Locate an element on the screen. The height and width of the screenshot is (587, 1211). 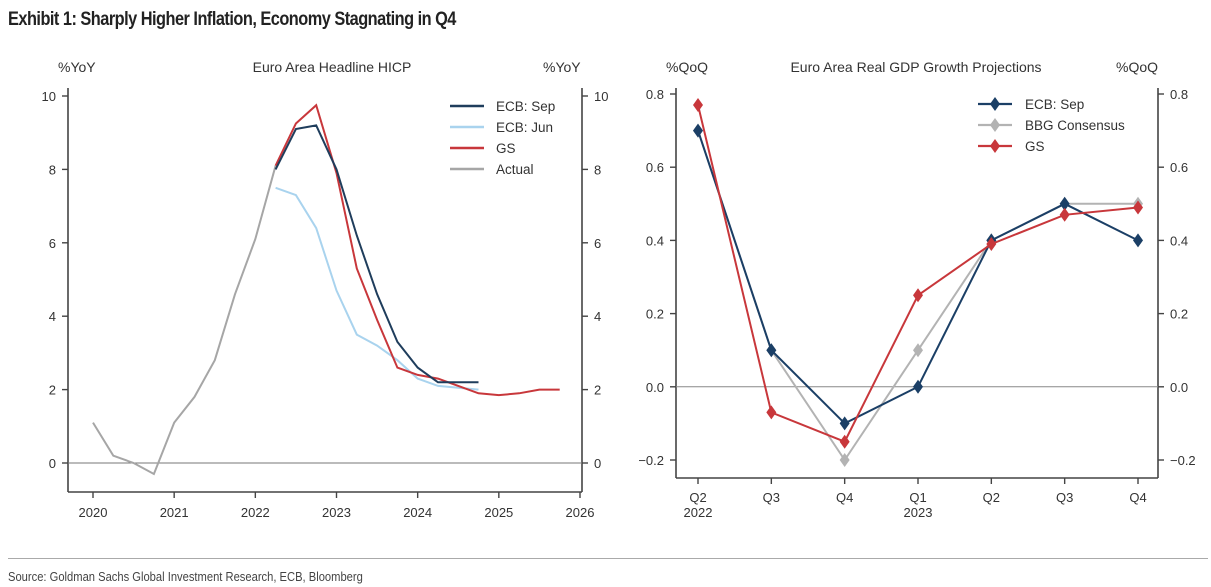
x-tick-label: 2026 is located at coordinates (580, 512).